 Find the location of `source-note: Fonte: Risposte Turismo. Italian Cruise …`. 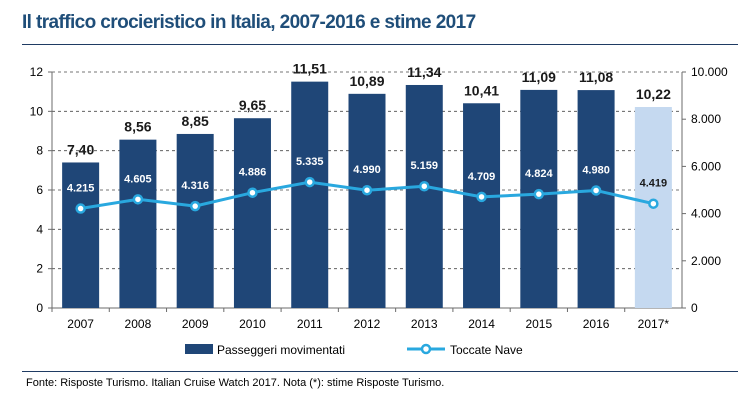

source-note: Fonte: Risposte Turismo. Italian Cruise … is located at coordinates (235, 383).